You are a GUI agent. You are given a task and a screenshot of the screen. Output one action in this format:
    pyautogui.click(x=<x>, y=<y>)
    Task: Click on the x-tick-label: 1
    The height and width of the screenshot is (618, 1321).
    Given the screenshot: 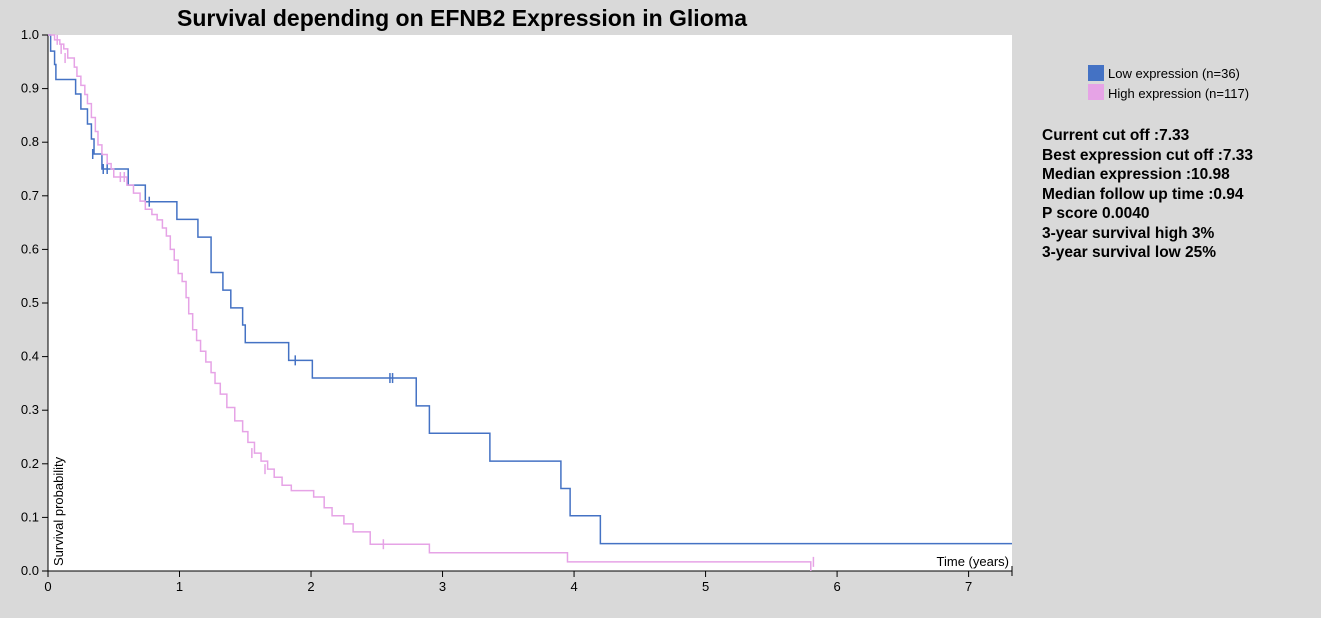 What is the action you would take?
    pyautogui.click(x=179, y=586)
    